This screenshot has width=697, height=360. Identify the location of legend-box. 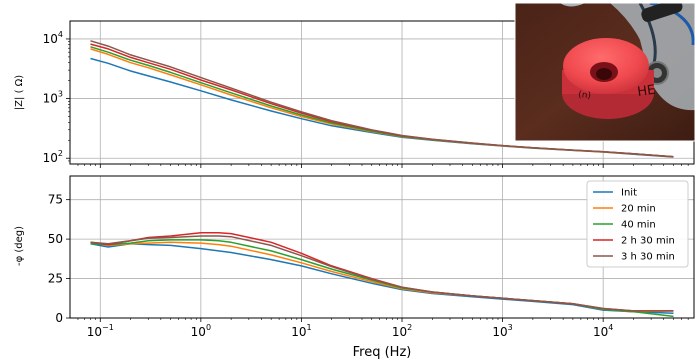
(637, 224).